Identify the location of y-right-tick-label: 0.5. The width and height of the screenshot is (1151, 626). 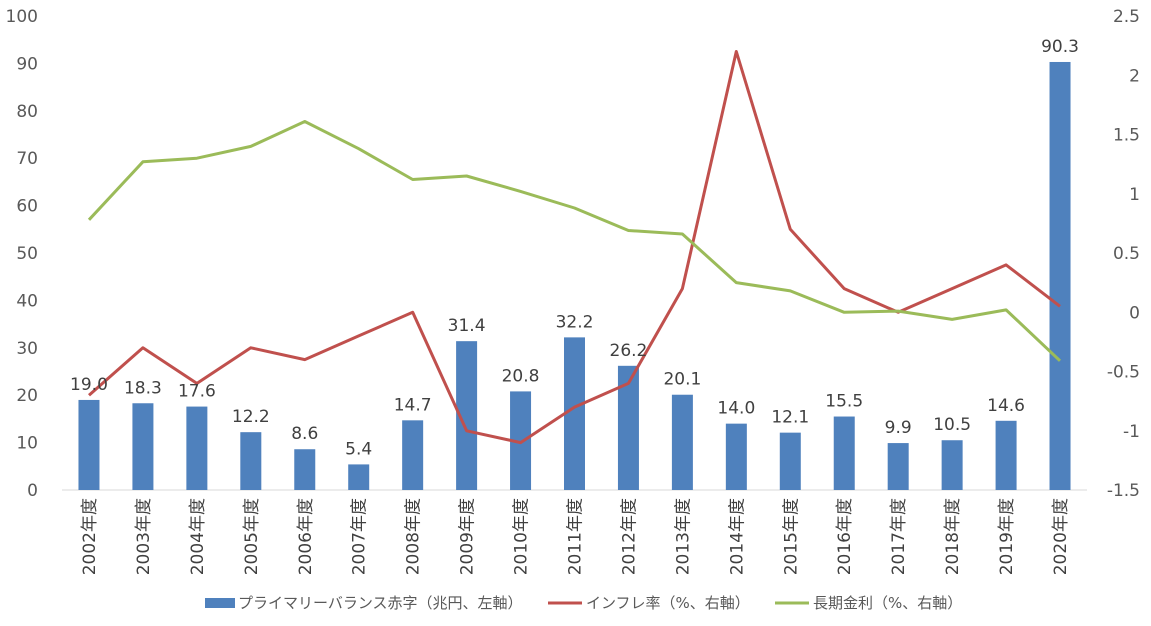
(1126, 254).